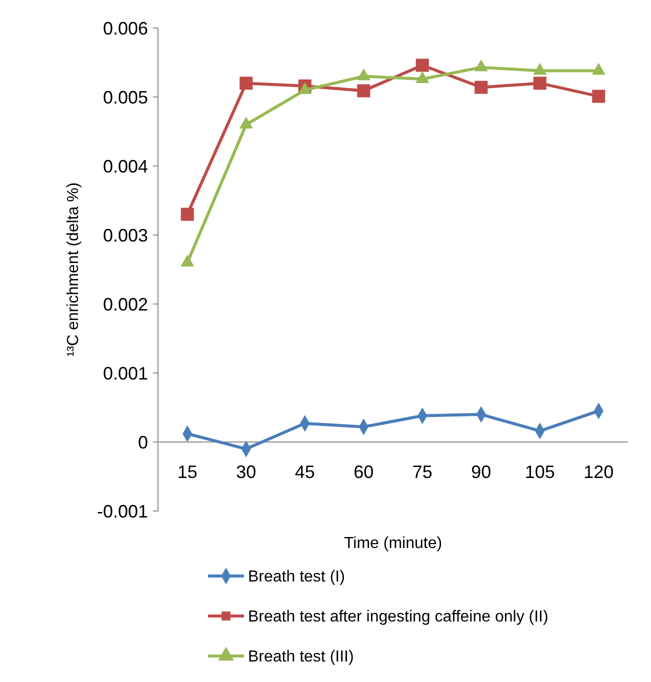 The image size is (651, 682). What do you see at coordinates (301, 657) in the screenshot?
I see `legend-label: Breath test (III)` at bounding box center [301, 657].